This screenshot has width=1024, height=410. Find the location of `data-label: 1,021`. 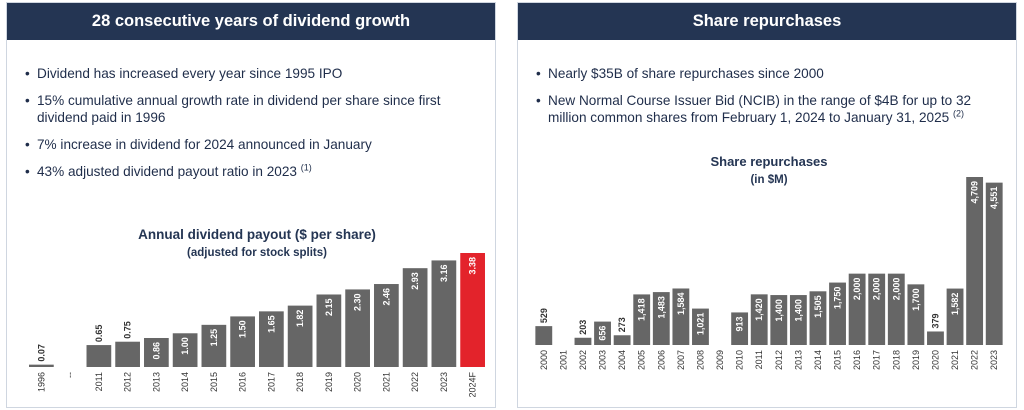

data-label: 1,021 is located at coordinates (700, 324).